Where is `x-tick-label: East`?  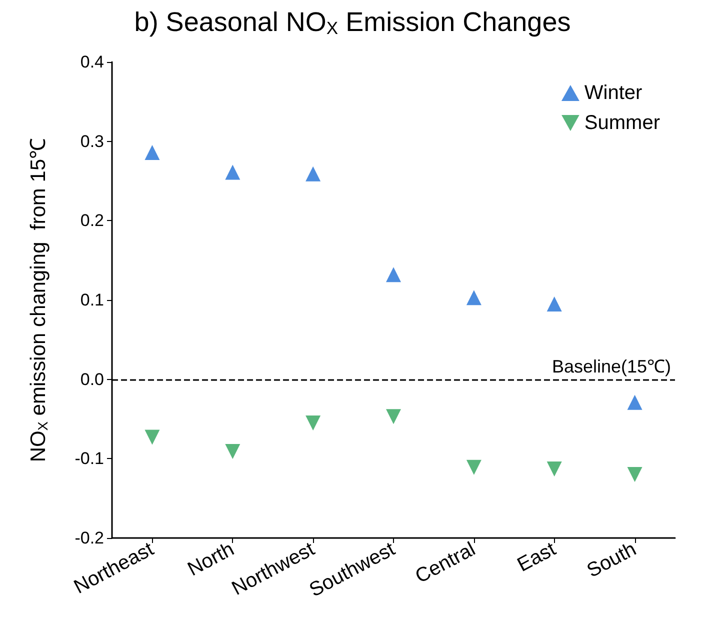 x-tick-label: East is located at coordinates (537, 557).